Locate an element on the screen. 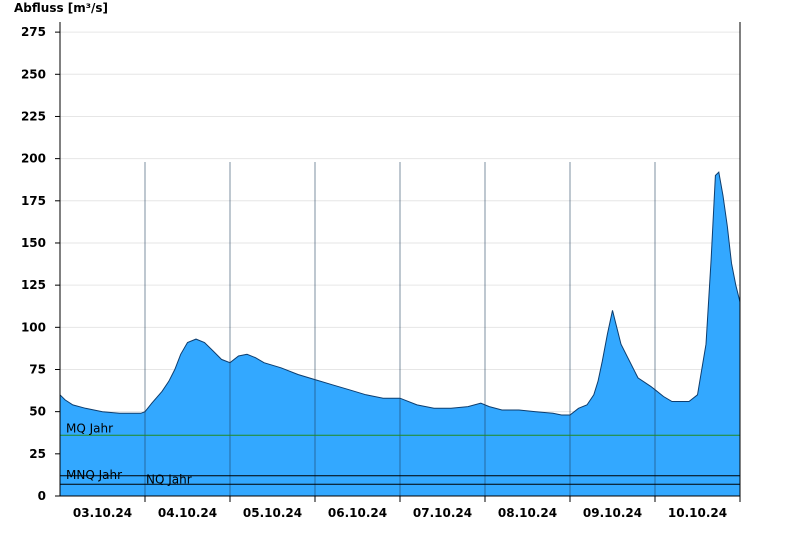  x-tick-label-1: 04.10.24 is located at coordinates (187, 513).